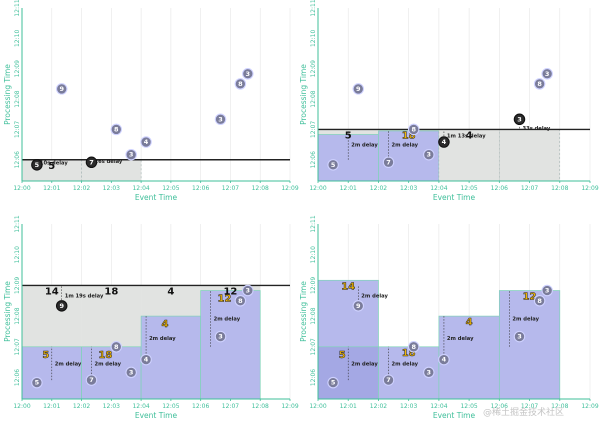  I want to click on y-tick-label: 12:10, so click(313, 38).